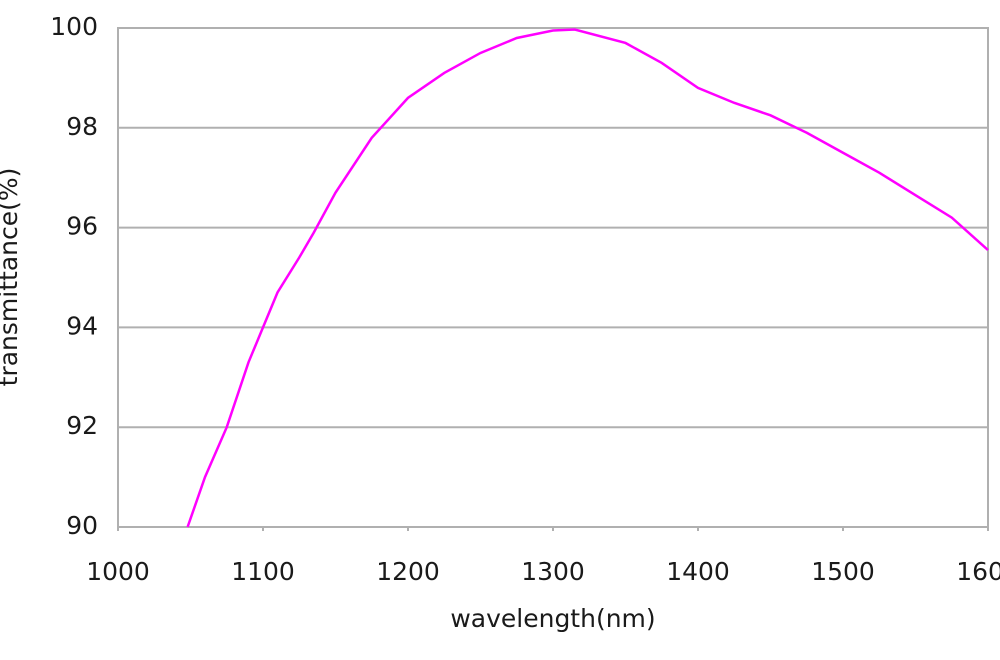  I want to click on y-tick-label: 92, so click(82, 425).